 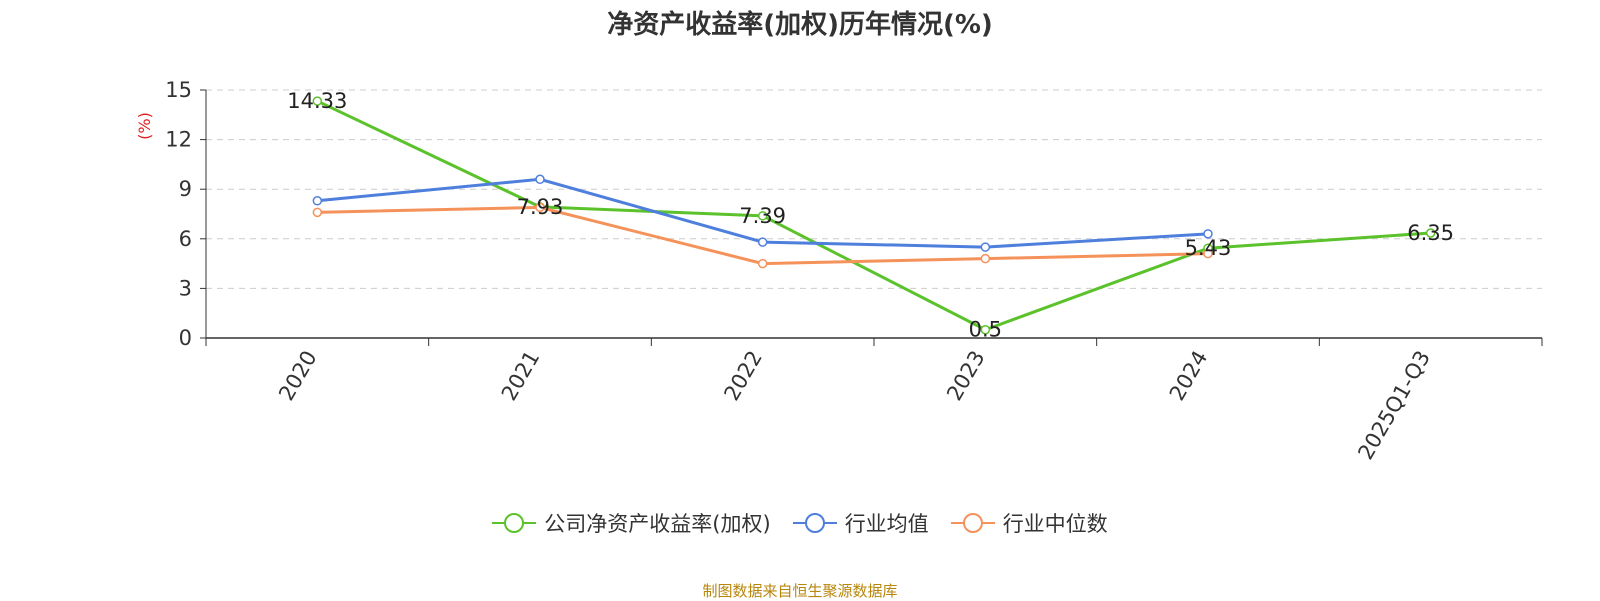 I want to click on legend-item-2: 行业中位数, so click(x=1029, y=523).